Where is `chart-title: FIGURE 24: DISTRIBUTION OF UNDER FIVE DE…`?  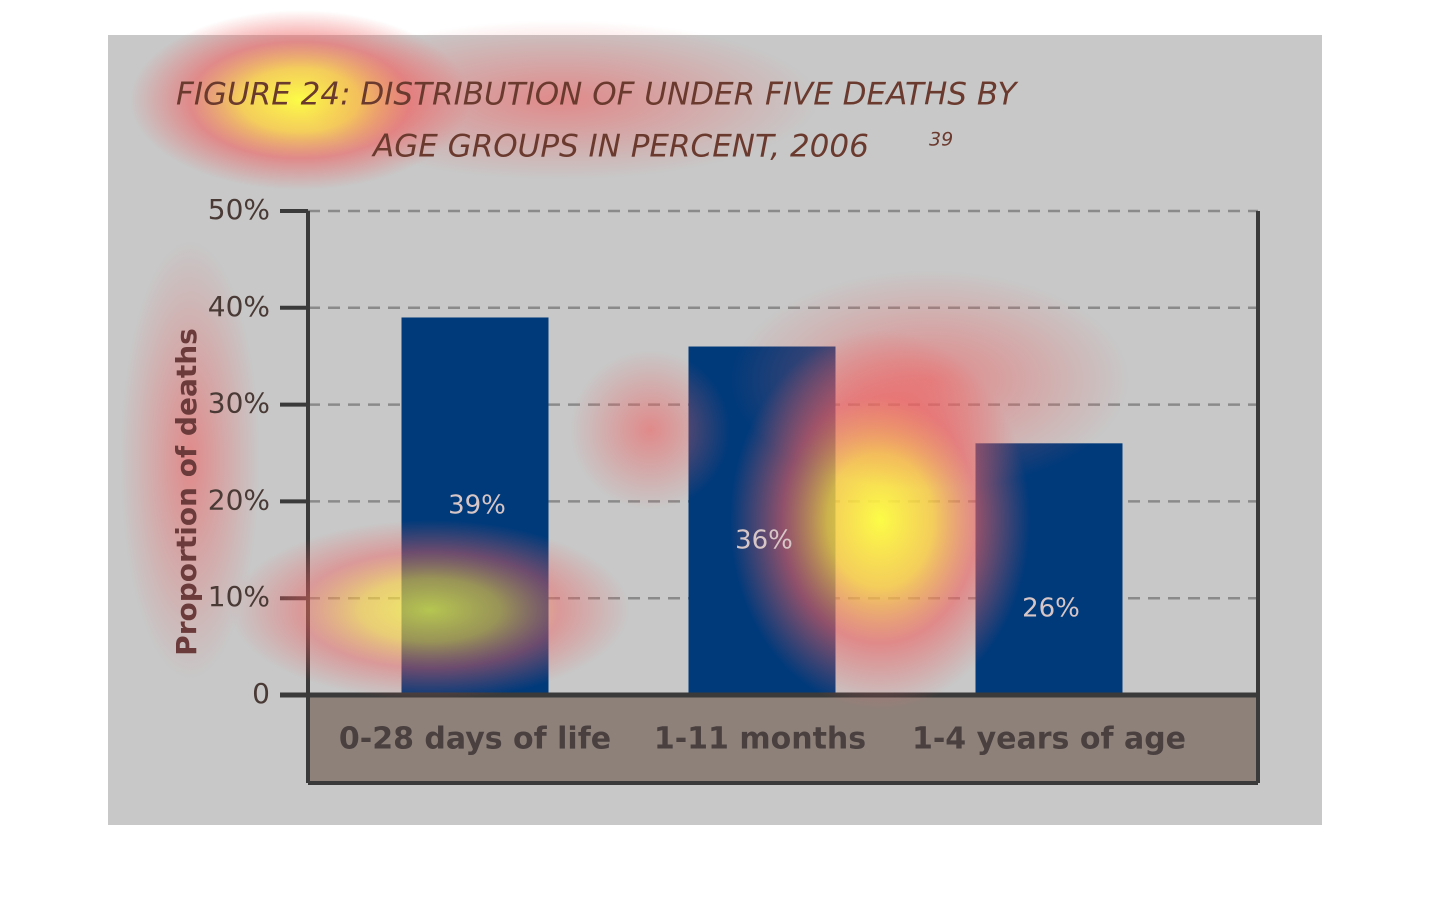
chart-title: FIGURE 24: DISTRIBUTION OF UNDER FIVE DE… is located at coordinates (597, 95).